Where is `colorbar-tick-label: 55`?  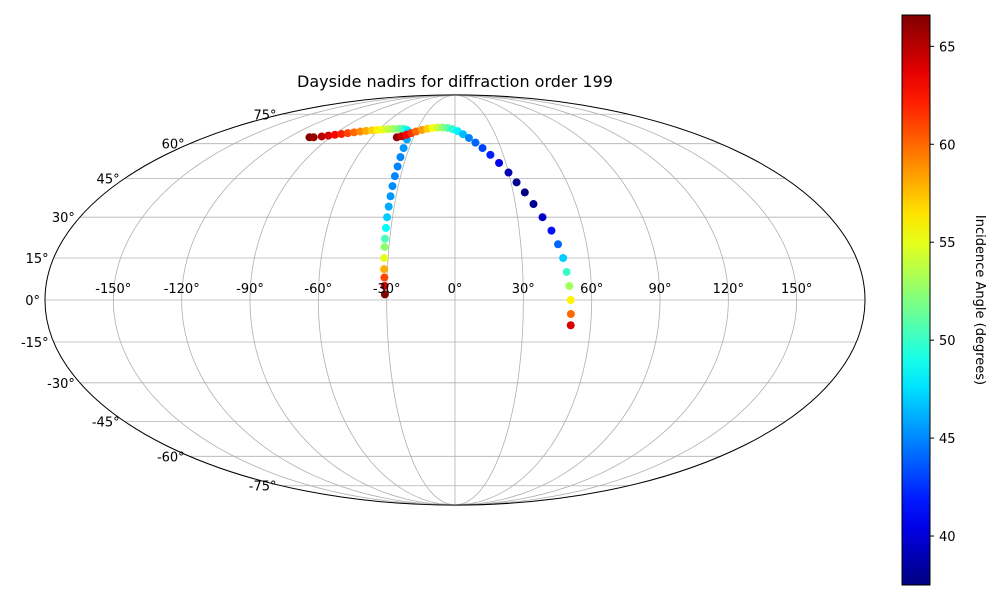 colorbar-tick-label: 55 is located at coordinates (947, 243).